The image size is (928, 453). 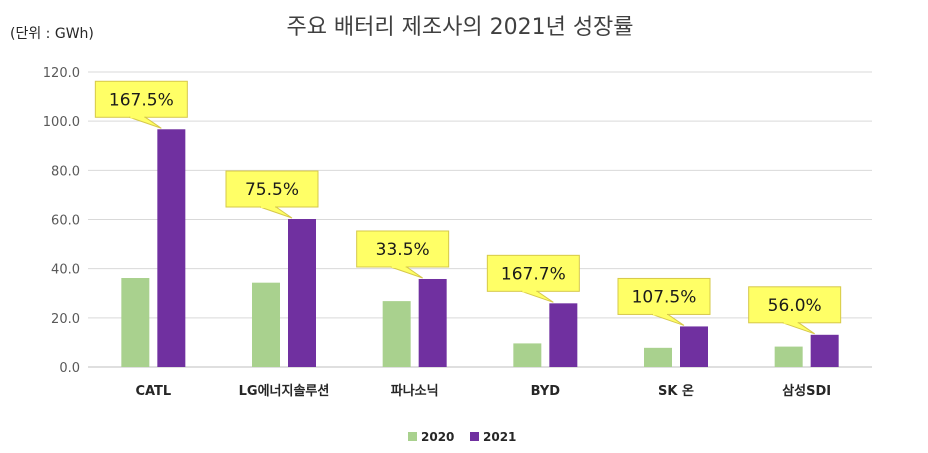 What do you see at coordinates (664, 297) in the screenshot?
I see `growth-label: 107.5%` at bounding box center [664, 297].